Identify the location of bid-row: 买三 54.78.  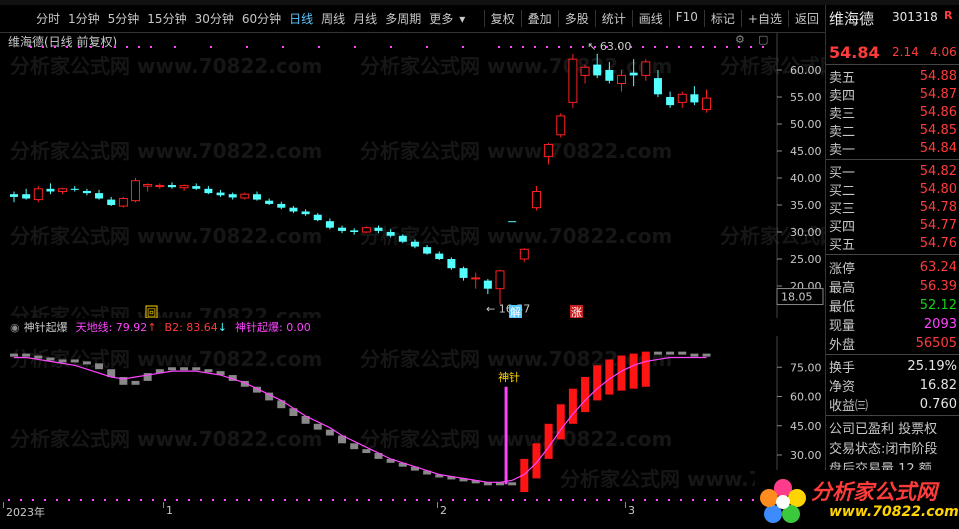
(893, 207).